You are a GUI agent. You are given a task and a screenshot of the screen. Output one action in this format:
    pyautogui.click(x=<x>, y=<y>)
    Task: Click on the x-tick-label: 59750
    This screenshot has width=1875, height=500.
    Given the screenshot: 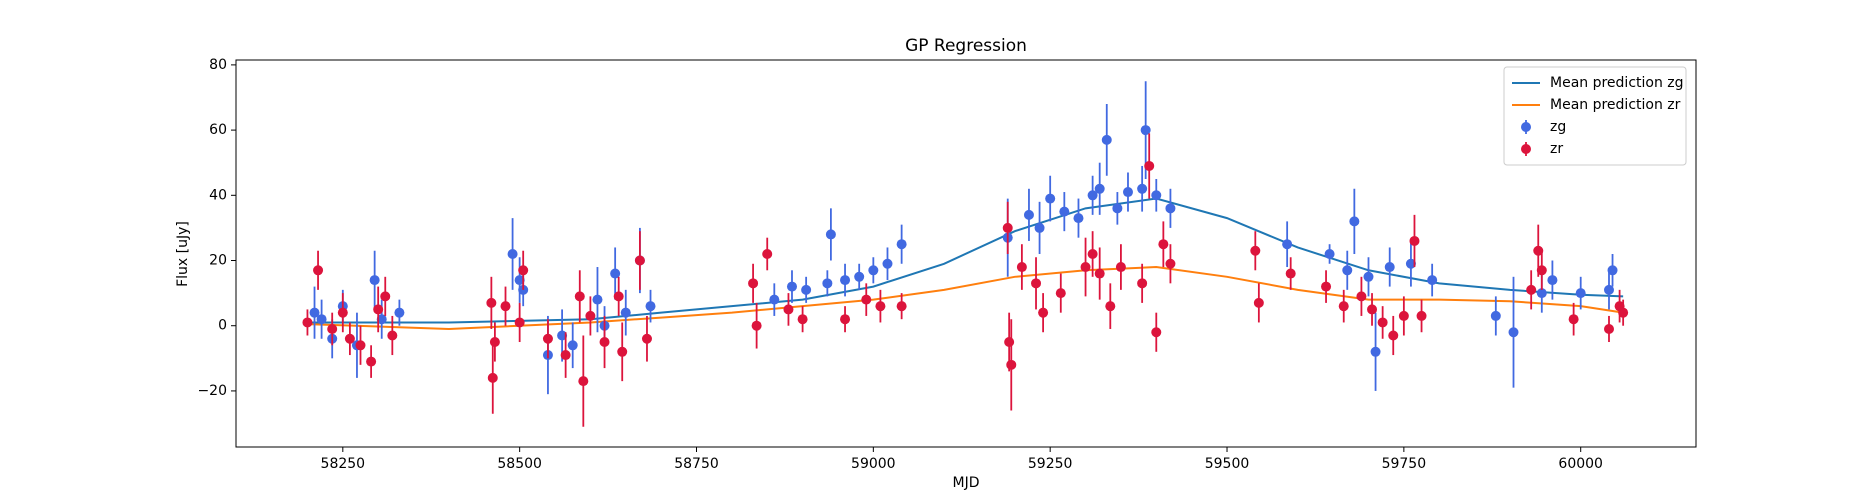 What is the action you would take?
    pyautogui.click(x=1404, y=464)
    